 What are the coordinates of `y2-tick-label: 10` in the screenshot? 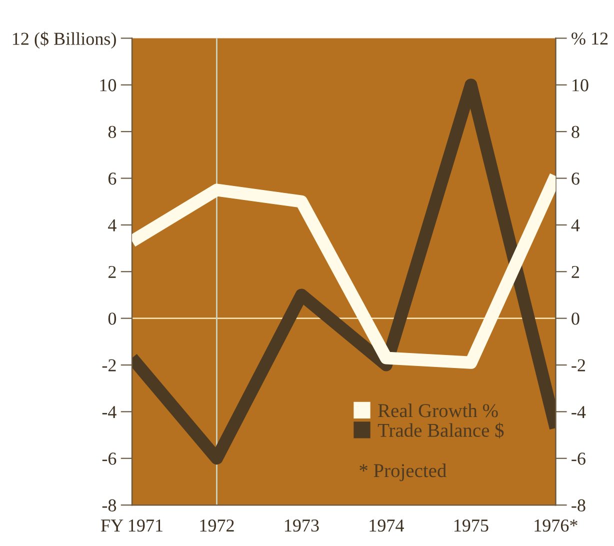 It's located at (580, 85).